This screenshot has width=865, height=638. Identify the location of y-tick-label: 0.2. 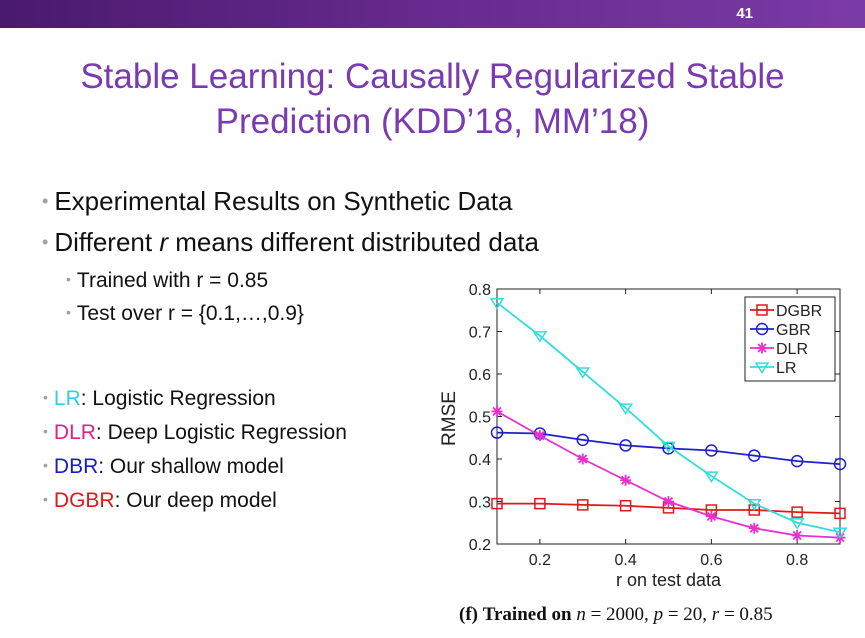
(480, 545).